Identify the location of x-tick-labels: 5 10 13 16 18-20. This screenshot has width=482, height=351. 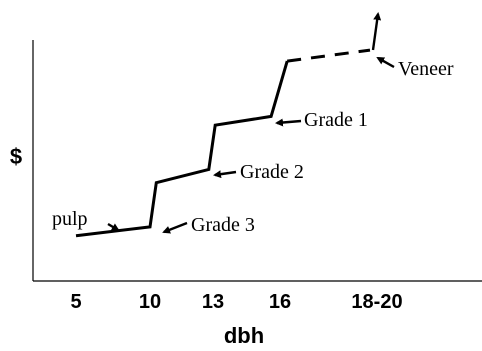
(236, 302).